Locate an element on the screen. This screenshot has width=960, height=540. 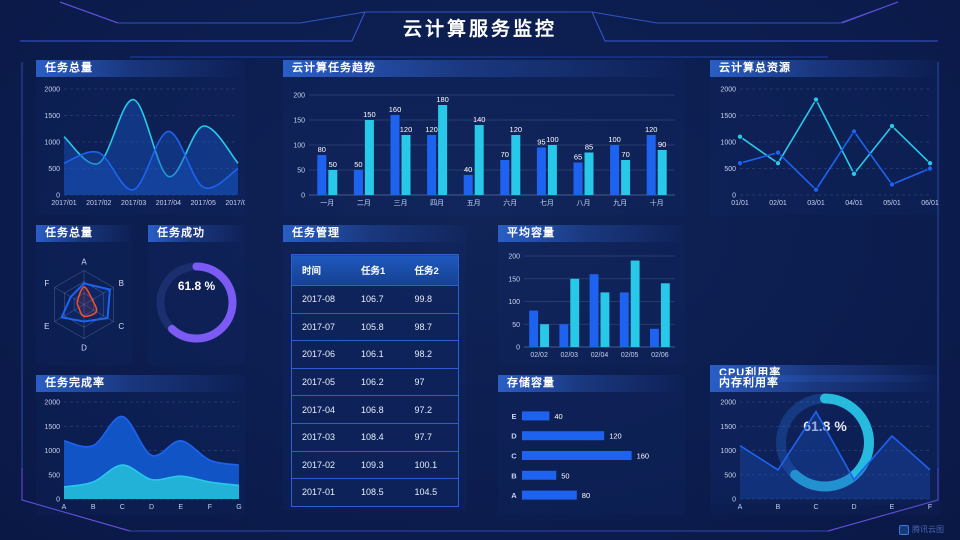
task-table-cell: 2017-01 is located at coordinates (321, 492).